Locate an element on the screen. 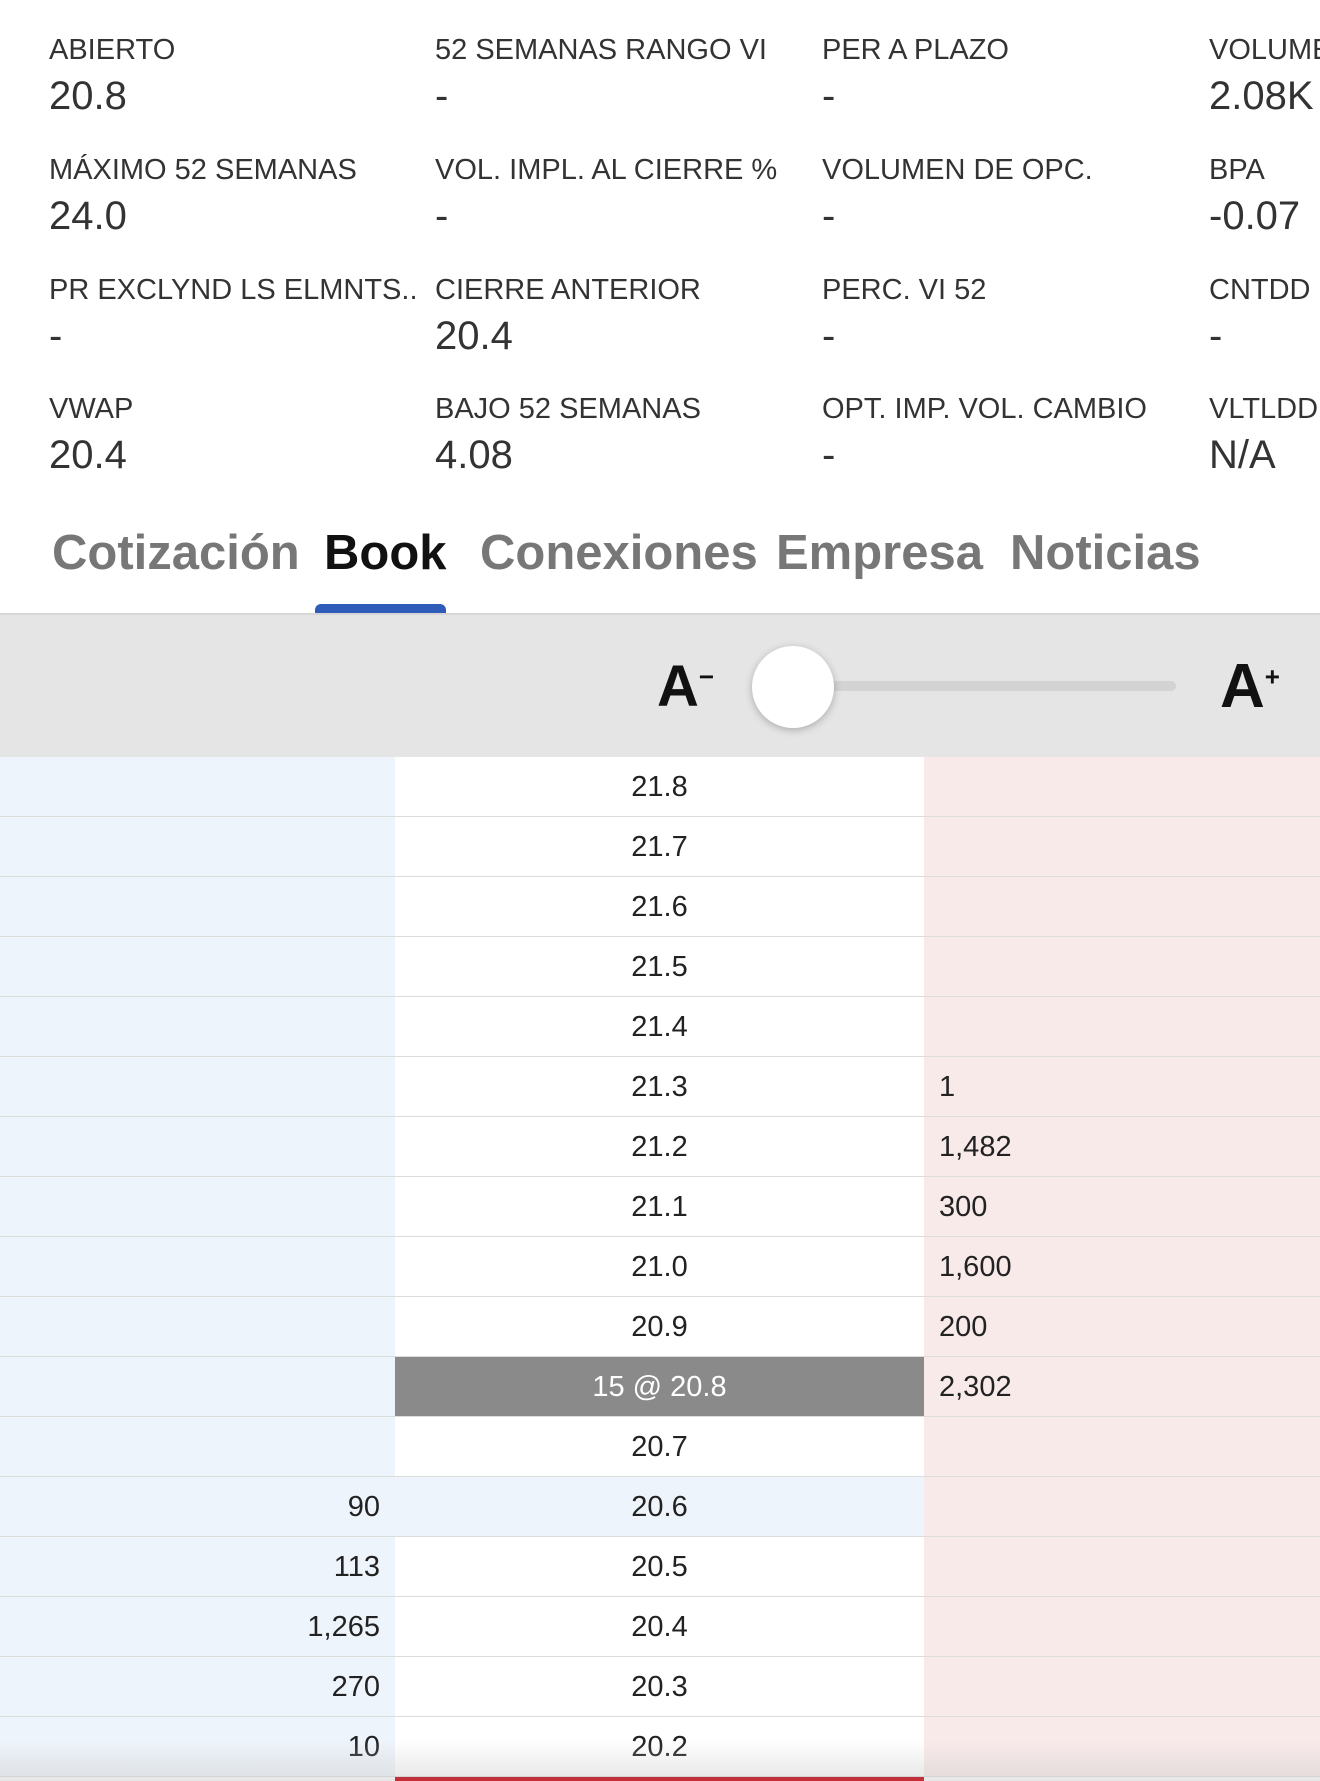 This screenshot has height=1781, width=1320. font-size-bar: A− A+ is located at coordinates (660, 686).